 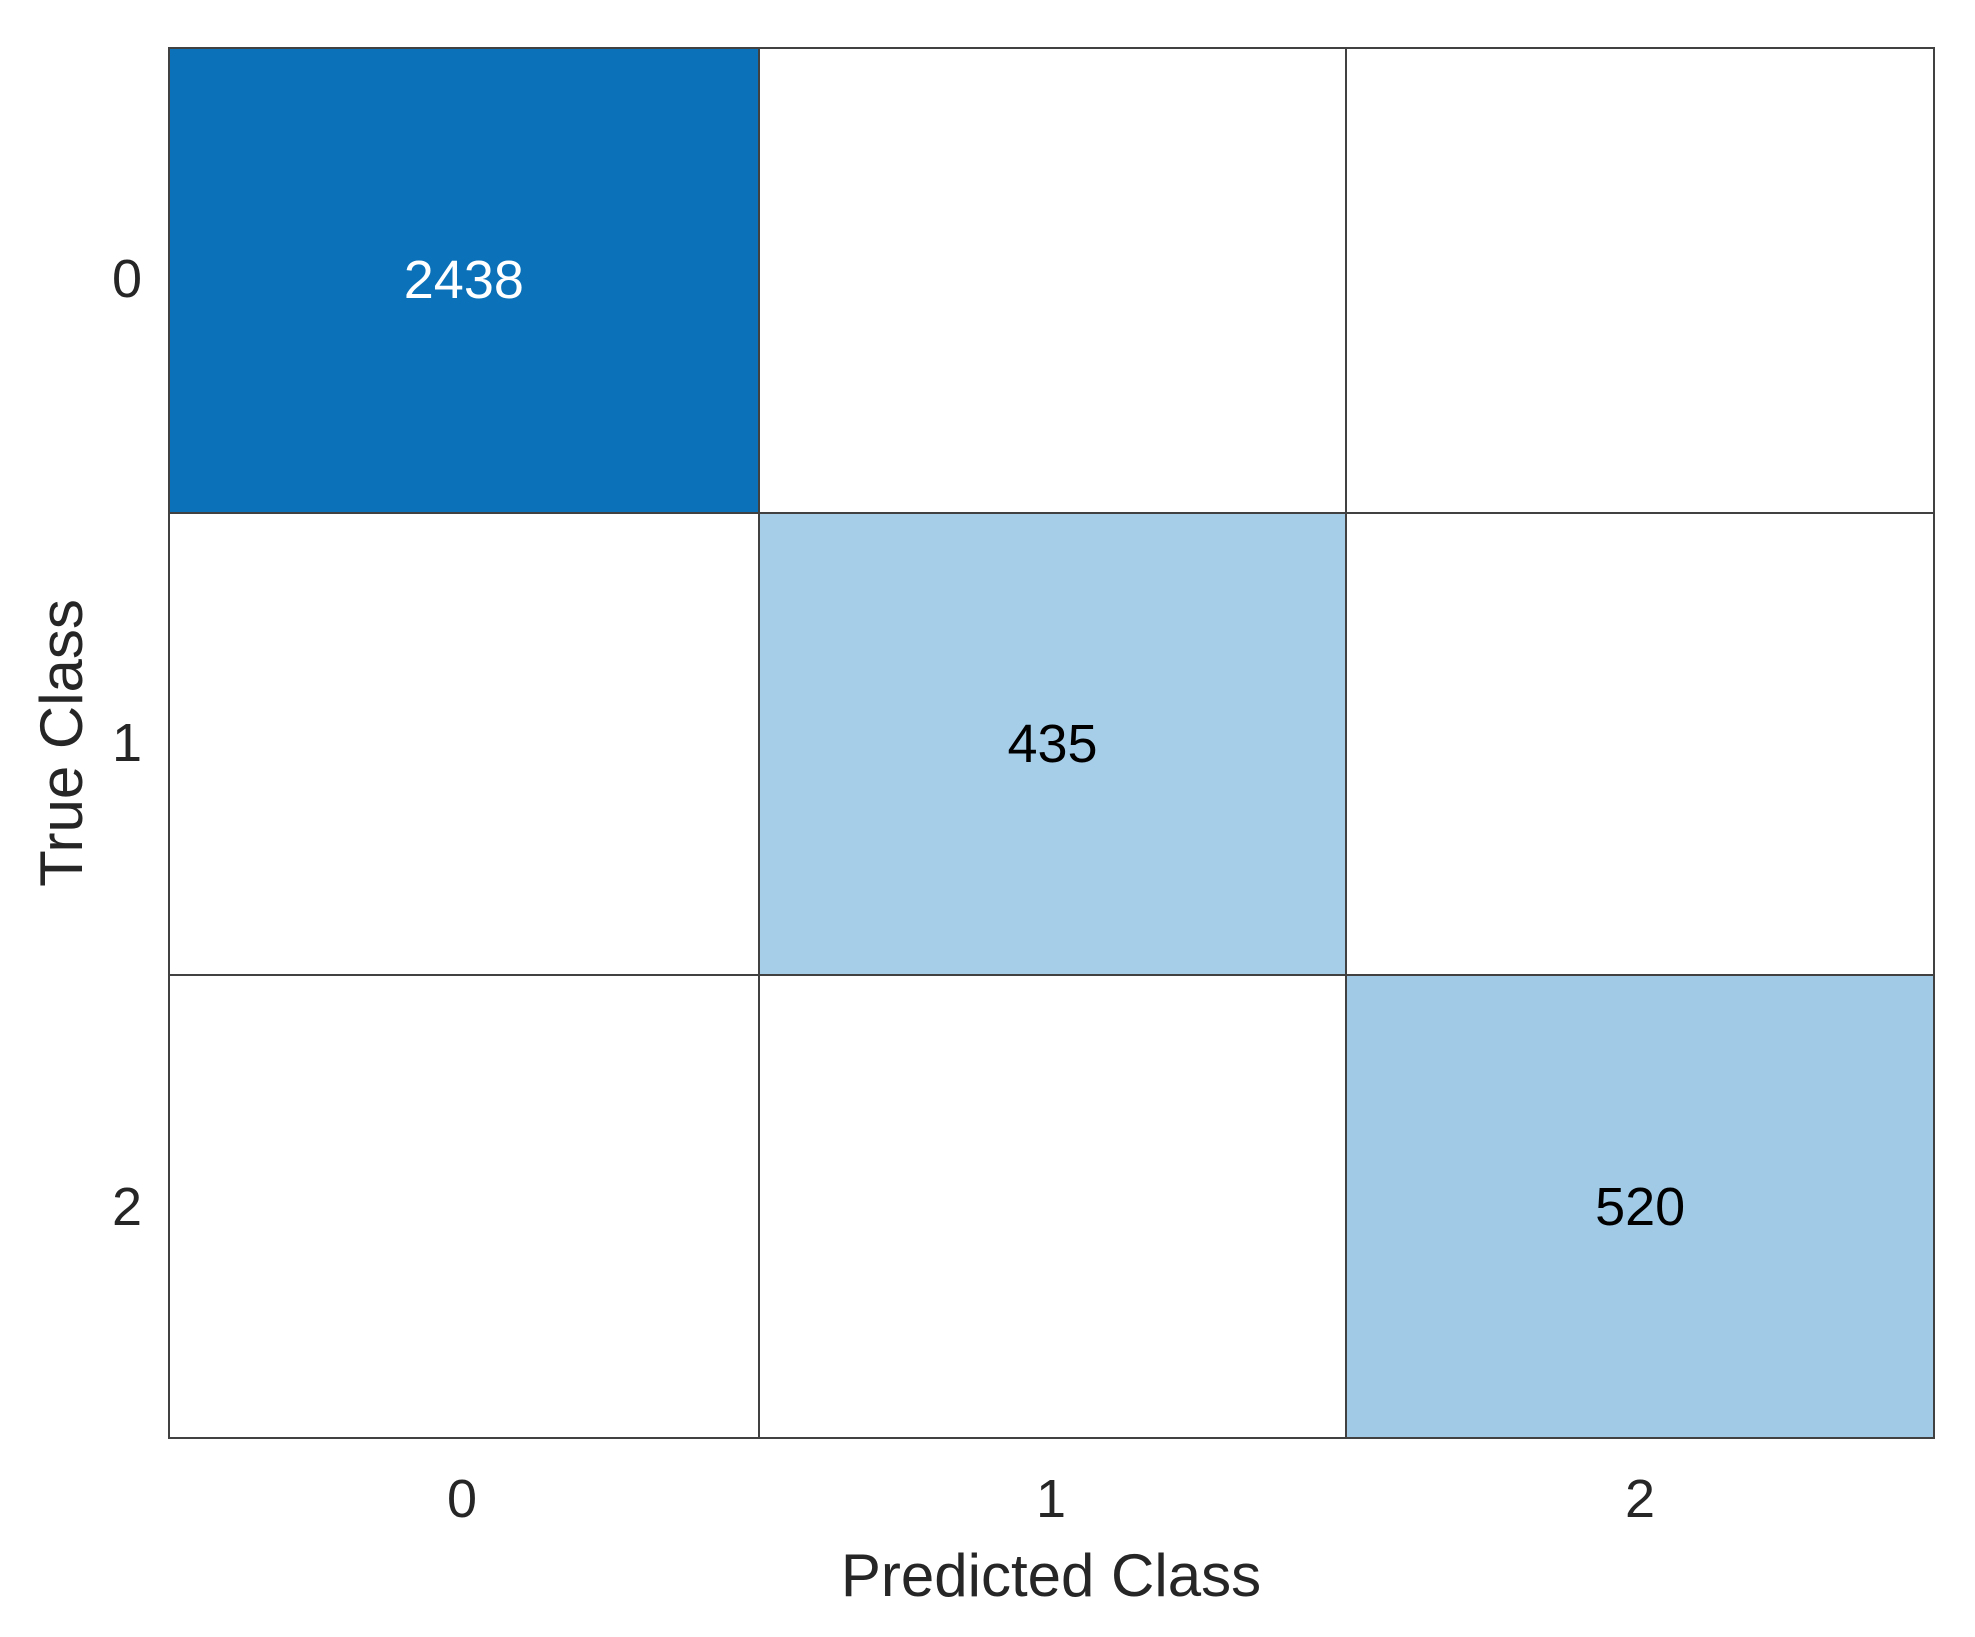 I want to click on matrix-cell-r0c1, so click(x=1051, y=280).